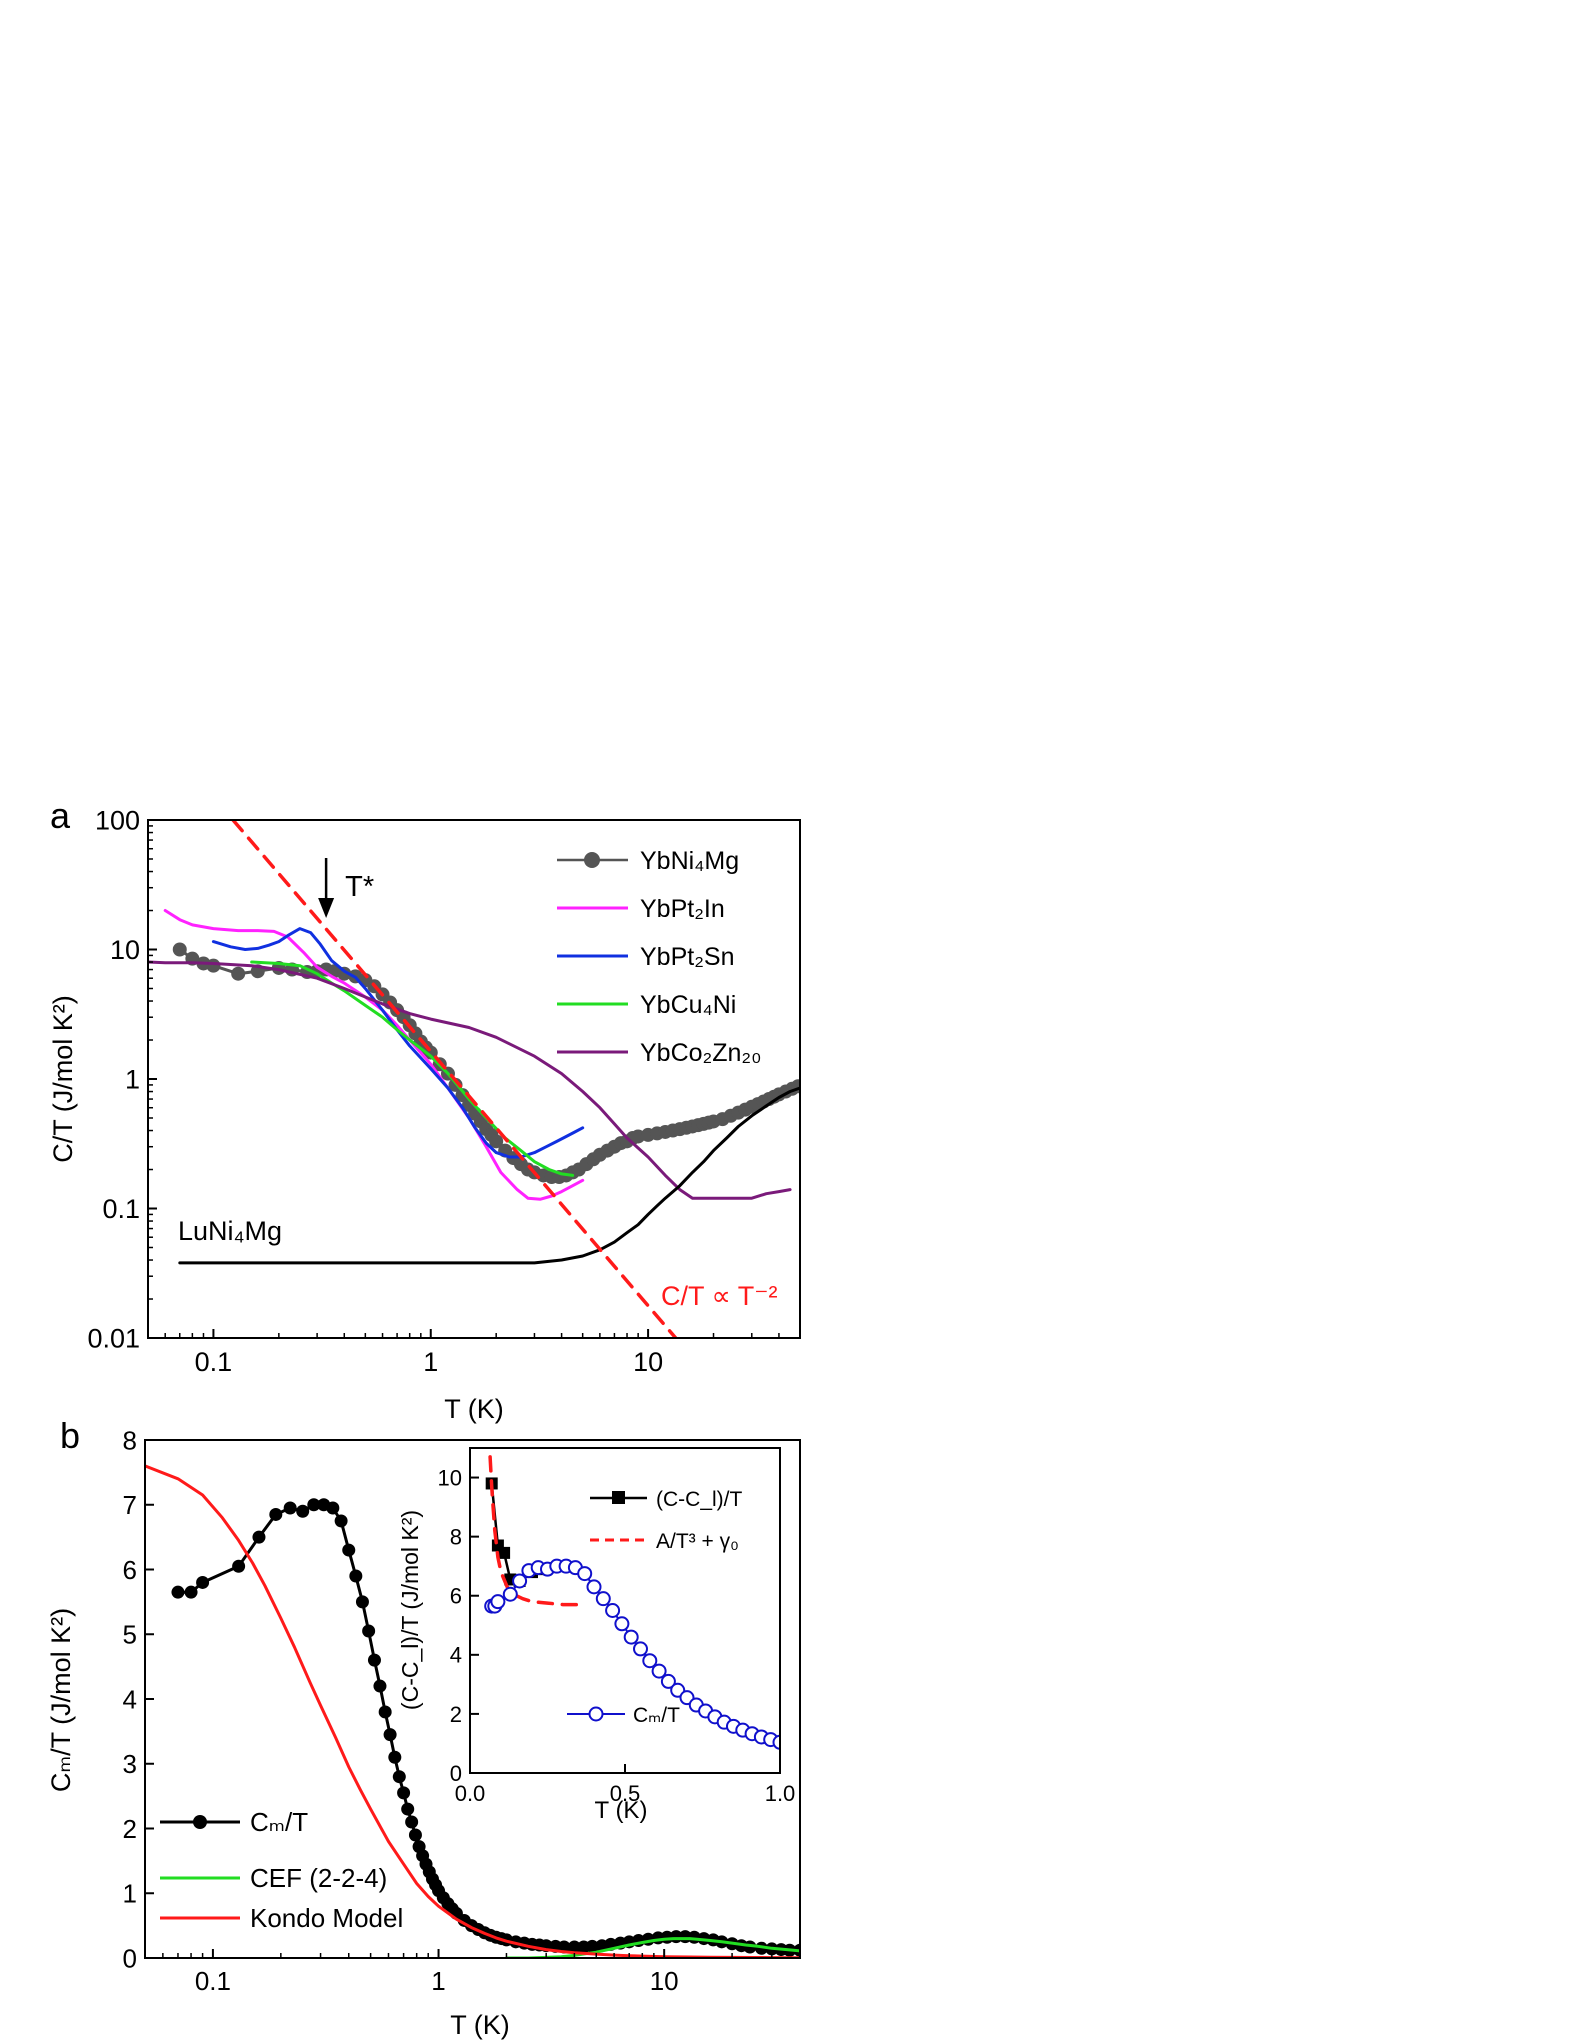 The width and height of the screenshot is (1578, 2042). I want to click on inset-legend-item-fit: A/T³ + γ₀, so click(664, 1541).